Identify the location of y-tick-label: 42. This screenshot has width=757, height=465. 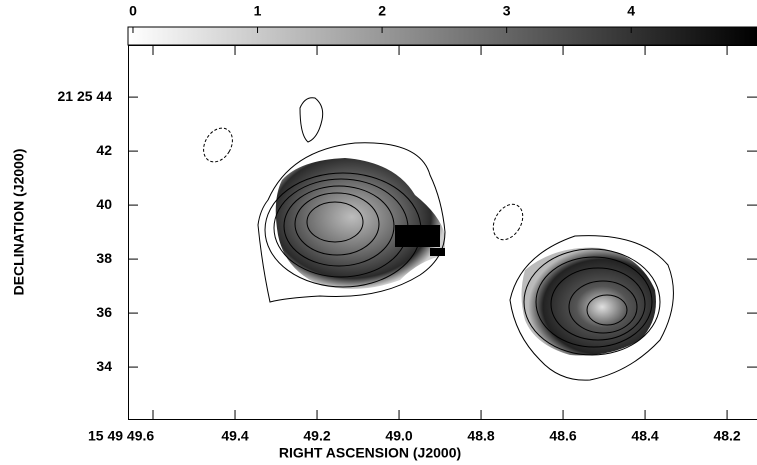
(104, 150).